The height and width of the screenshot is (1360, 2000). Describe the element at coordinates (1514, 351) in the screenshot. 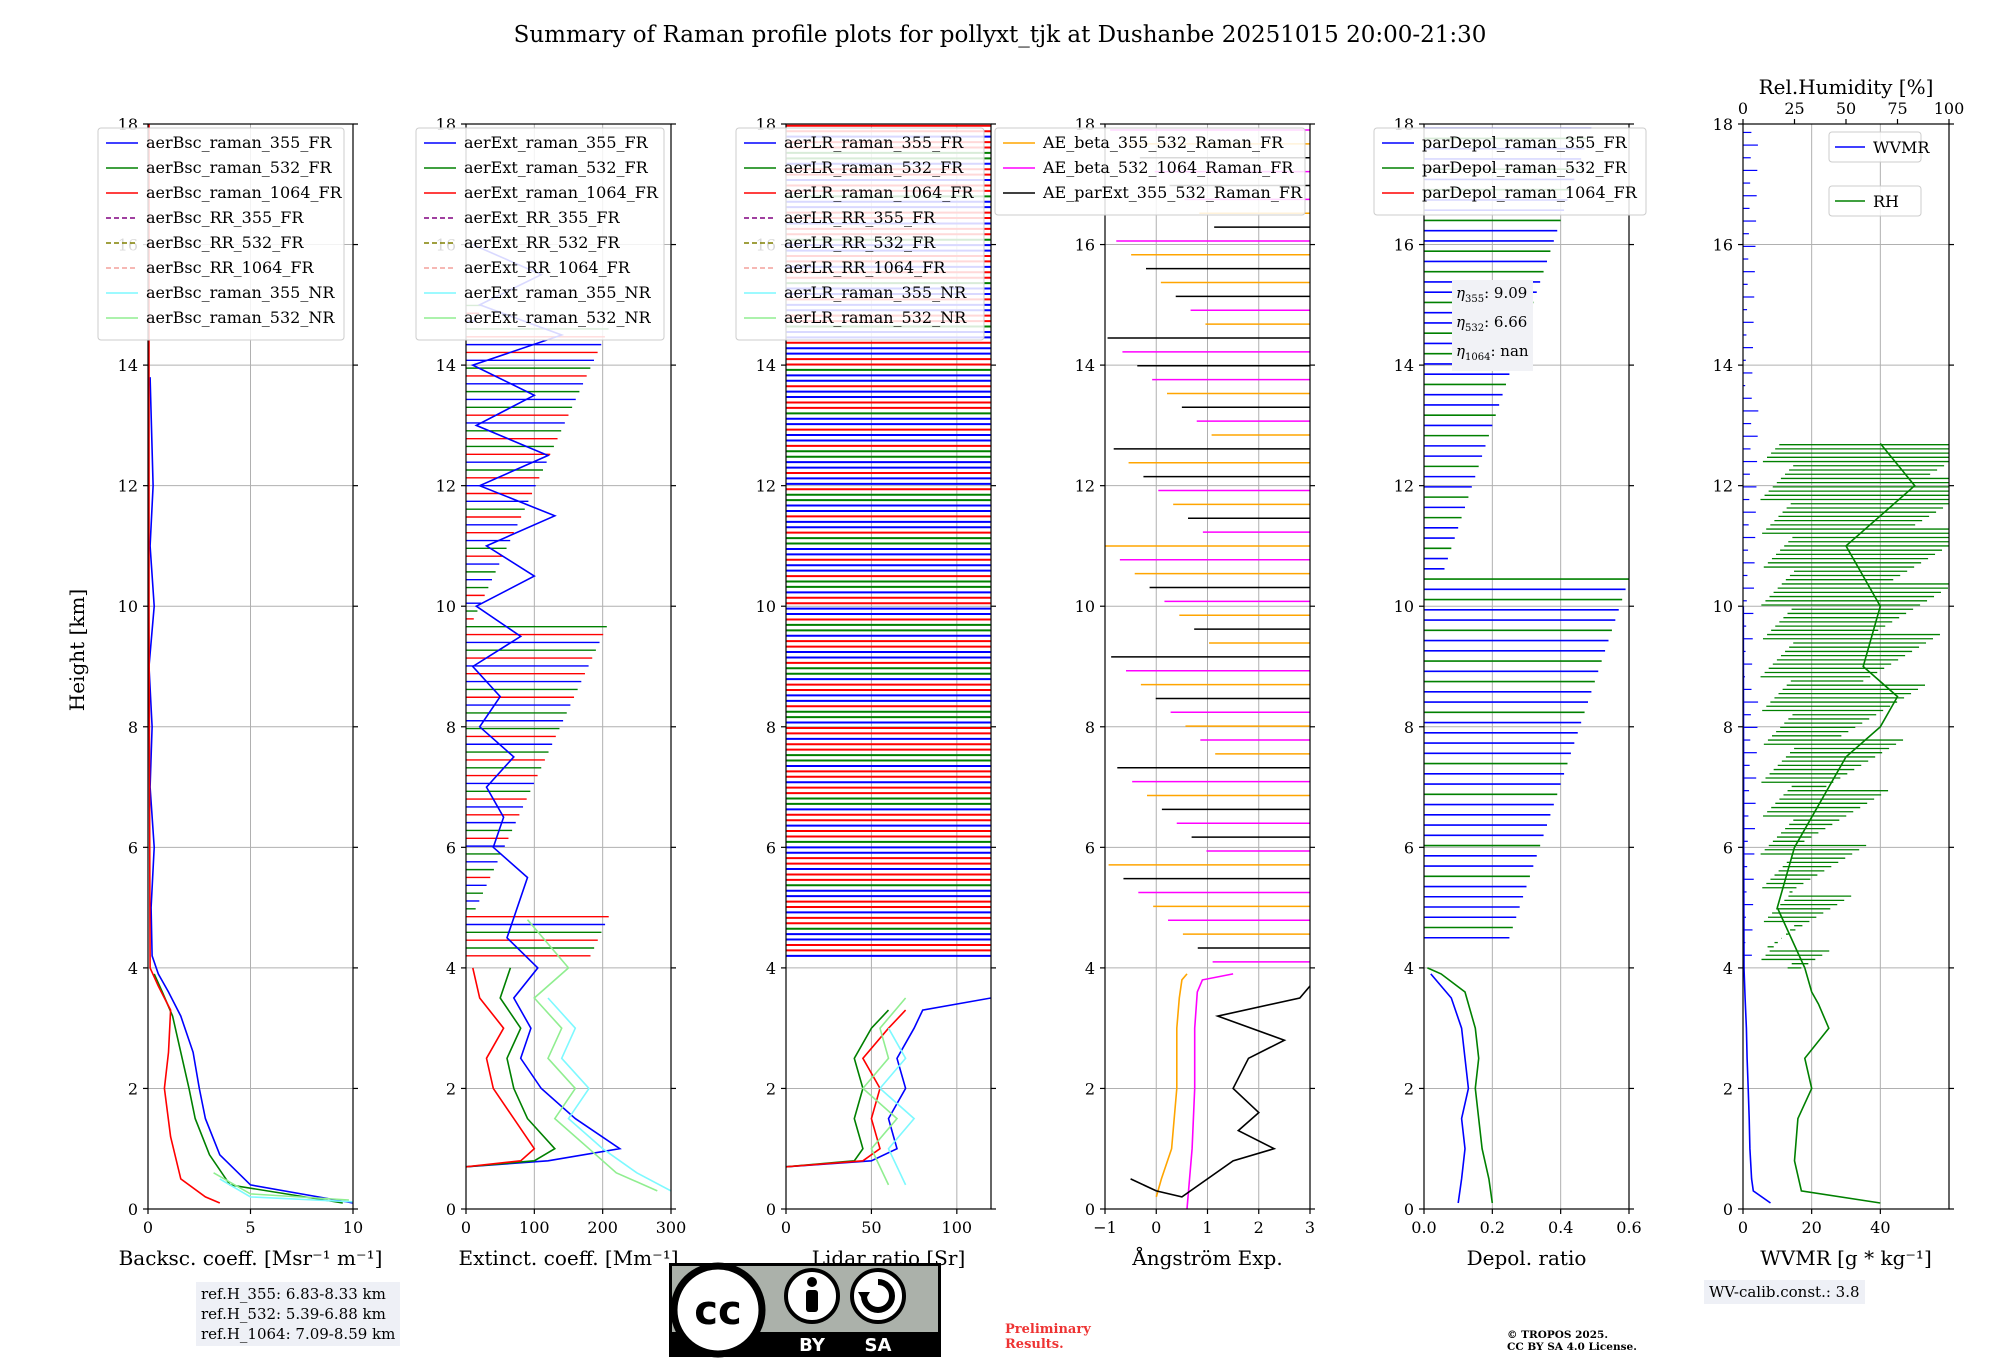

I see `eta-1064-value: nan` at that location.